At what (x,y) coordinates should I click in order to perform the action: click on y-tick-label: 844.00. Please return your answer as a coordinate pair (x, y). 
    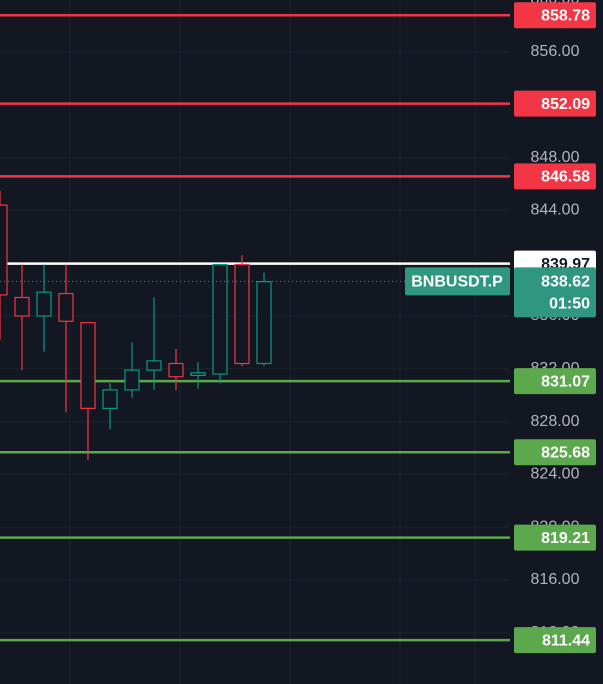
    Looking at the image, I should click on (555, 210).